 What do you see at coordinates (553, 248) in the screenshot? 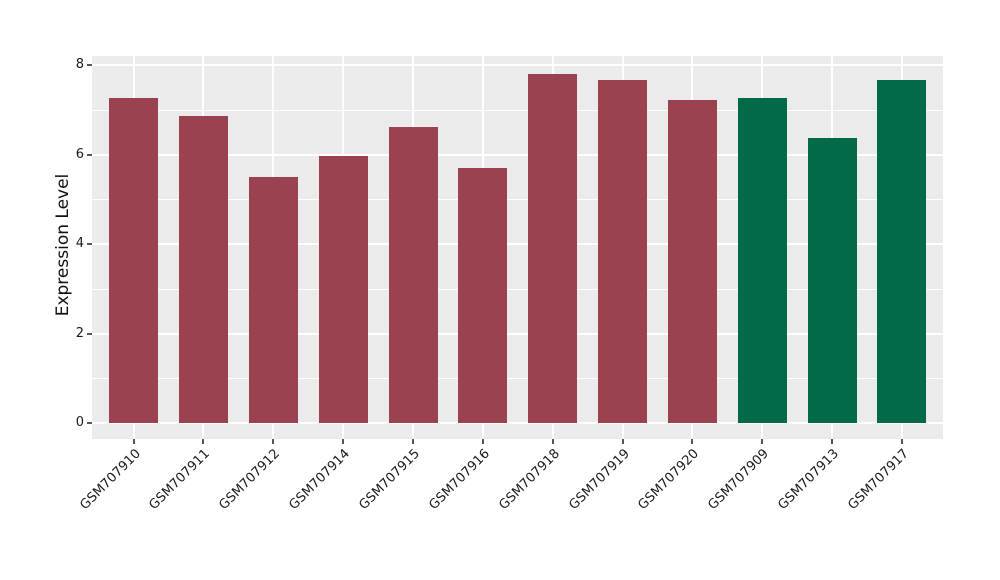
I see `bar-GSM707918` at bounding box center [553, 248].